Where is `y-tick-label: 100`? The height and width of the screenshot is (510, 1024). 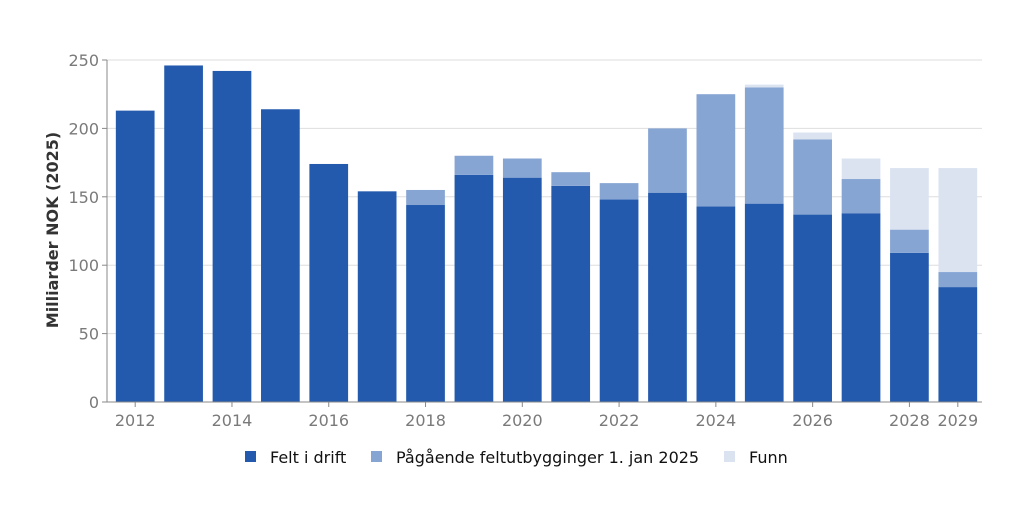 y-tick-label: 100 is located at coordinates (83, 265).